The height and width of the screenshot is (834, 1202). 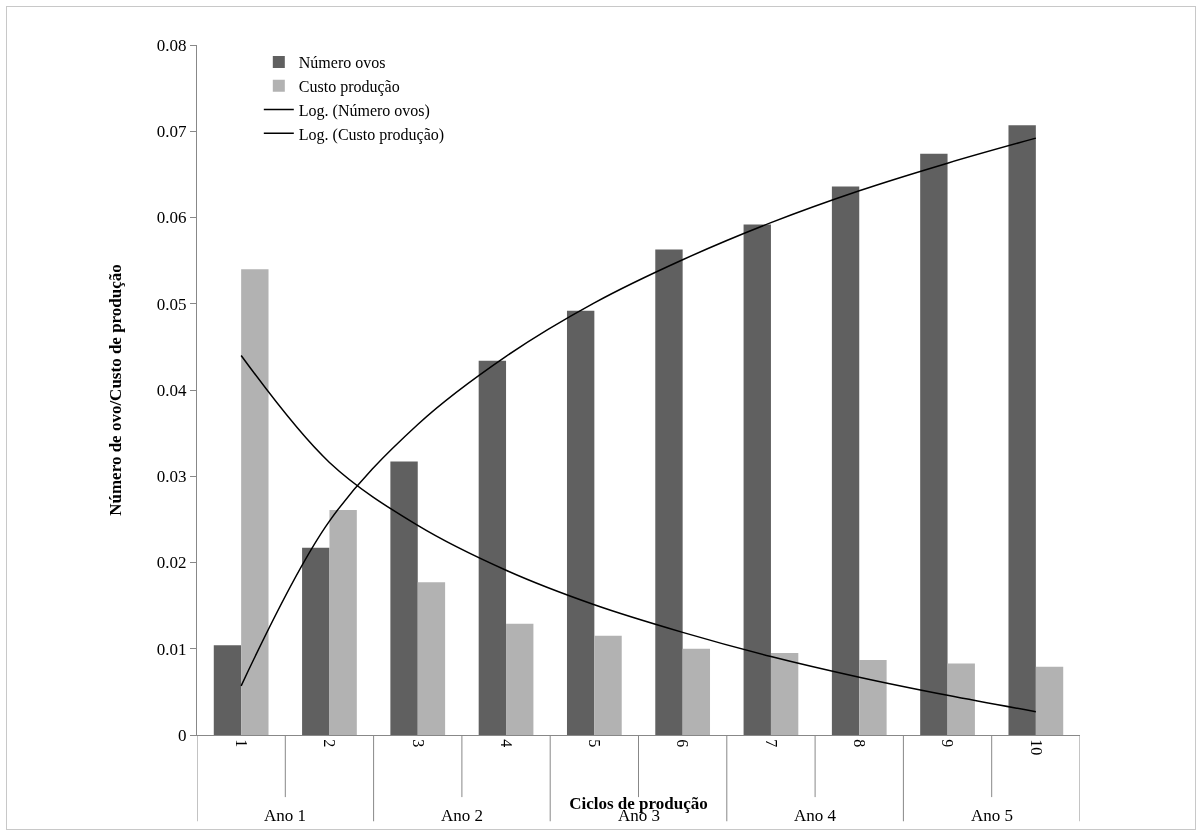 I want to click on x-tick-label: 2, so click(x=330, y=743).